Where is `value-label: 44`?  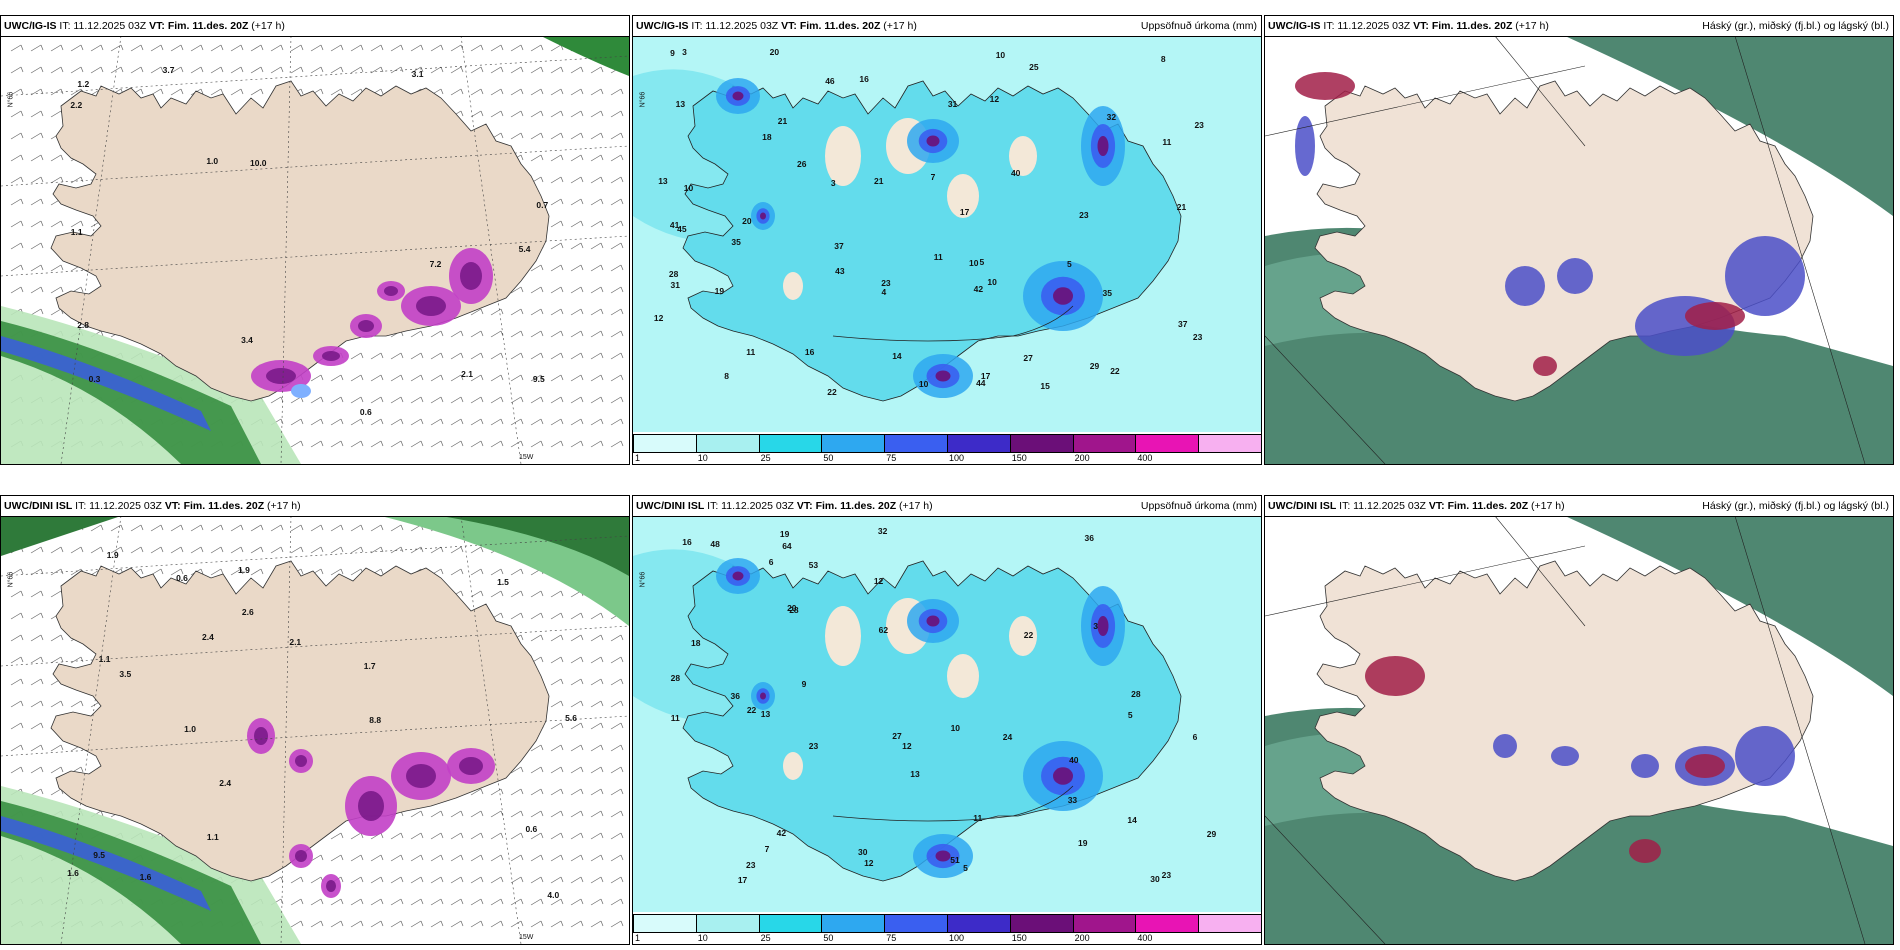 value-label: 44 is located at coordinates (981, 383).